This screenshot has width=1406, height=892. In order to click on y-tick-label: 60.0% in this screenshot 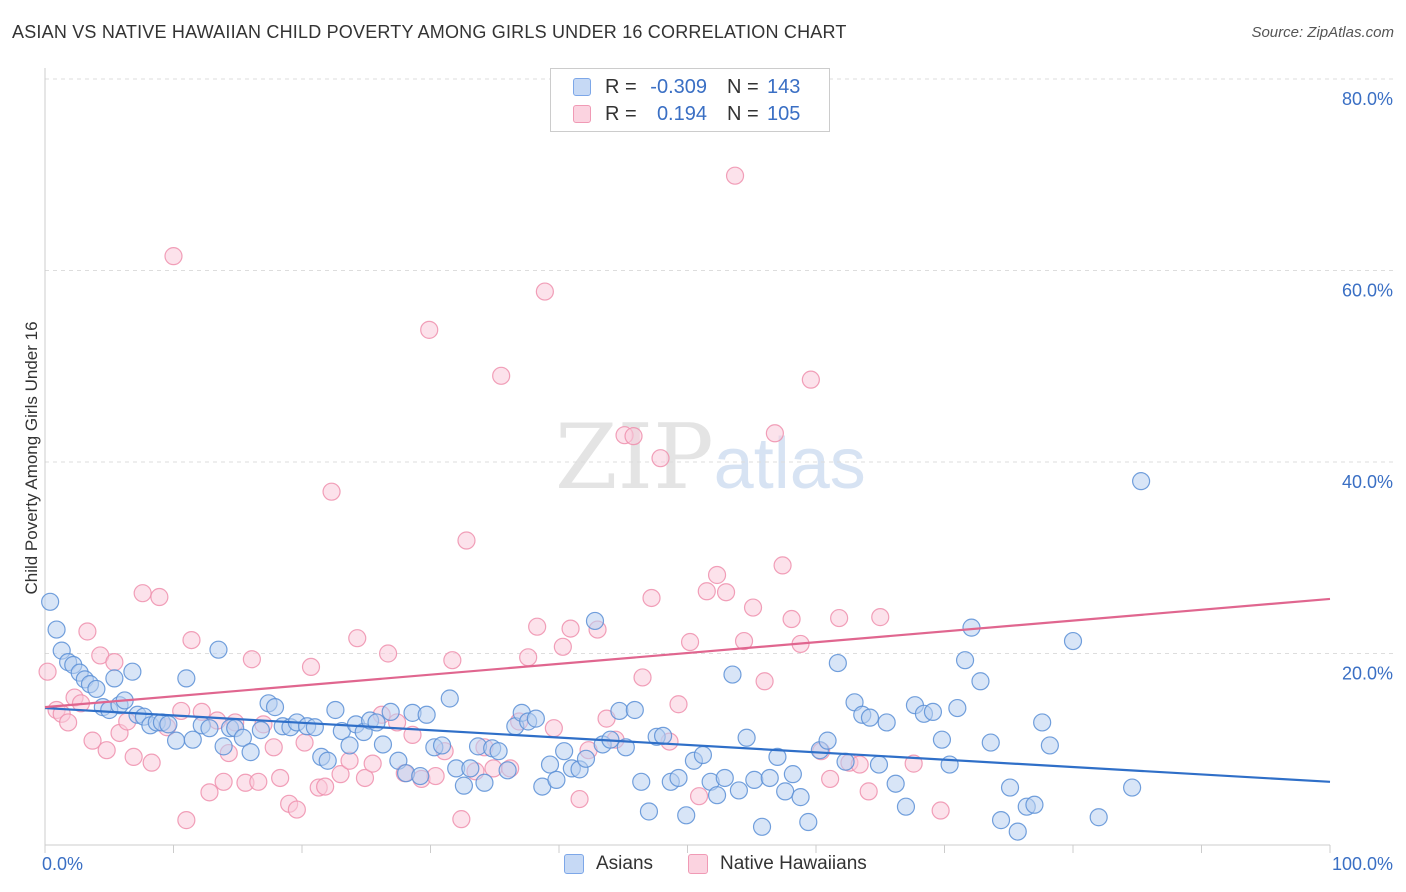, I will do `click(1367, 291)`.